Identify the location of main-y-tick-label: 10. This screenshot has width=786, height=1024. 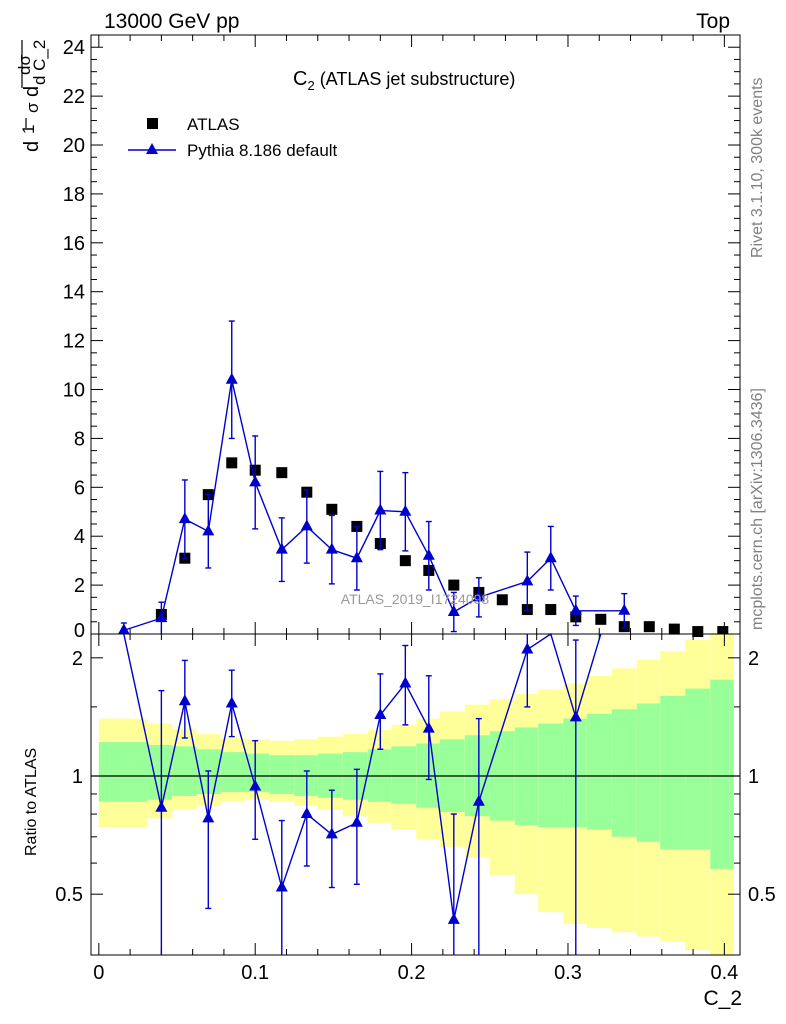
(74, 391).